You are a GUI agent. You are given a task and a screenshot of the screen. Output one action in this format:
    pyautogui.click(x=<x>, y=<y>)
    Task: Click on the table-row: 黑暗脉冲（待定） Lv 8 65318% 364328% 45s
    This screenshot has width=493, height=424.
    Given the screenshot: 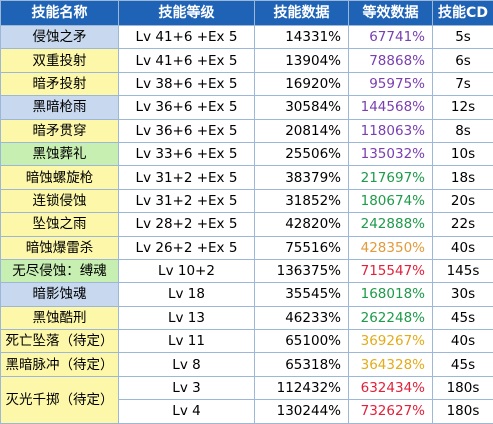 What is the action you would take?
    pyautogui.click(x=247, y=364)
    